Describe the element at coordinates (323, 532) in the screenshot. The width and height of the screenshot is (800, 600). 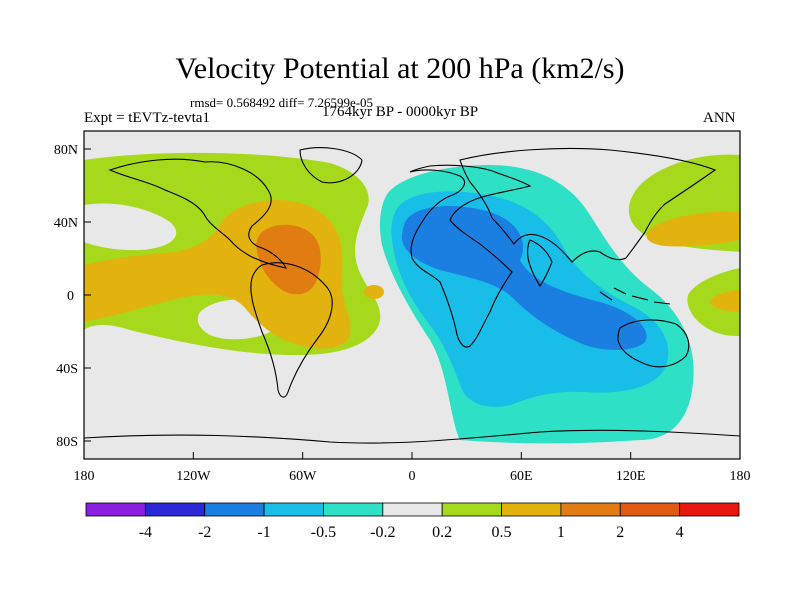
I see `colorbar-label: -0.5` at that location.